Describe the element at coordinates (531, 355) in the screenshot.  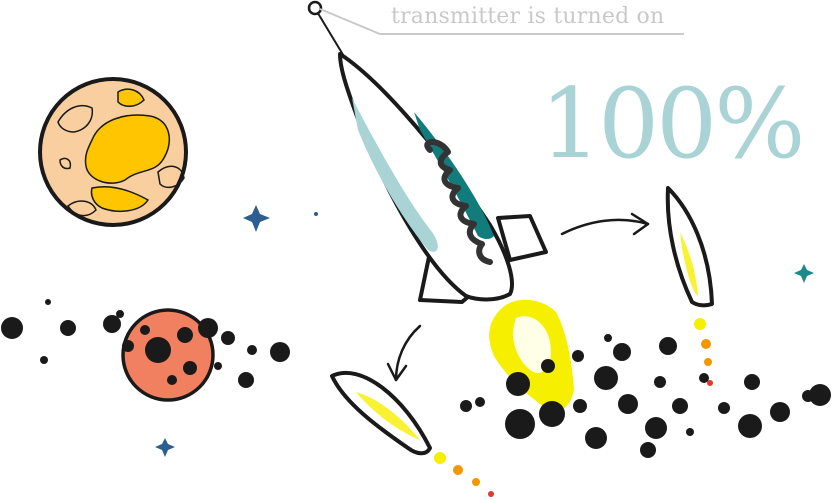
I see `explosion-icon` at that location.